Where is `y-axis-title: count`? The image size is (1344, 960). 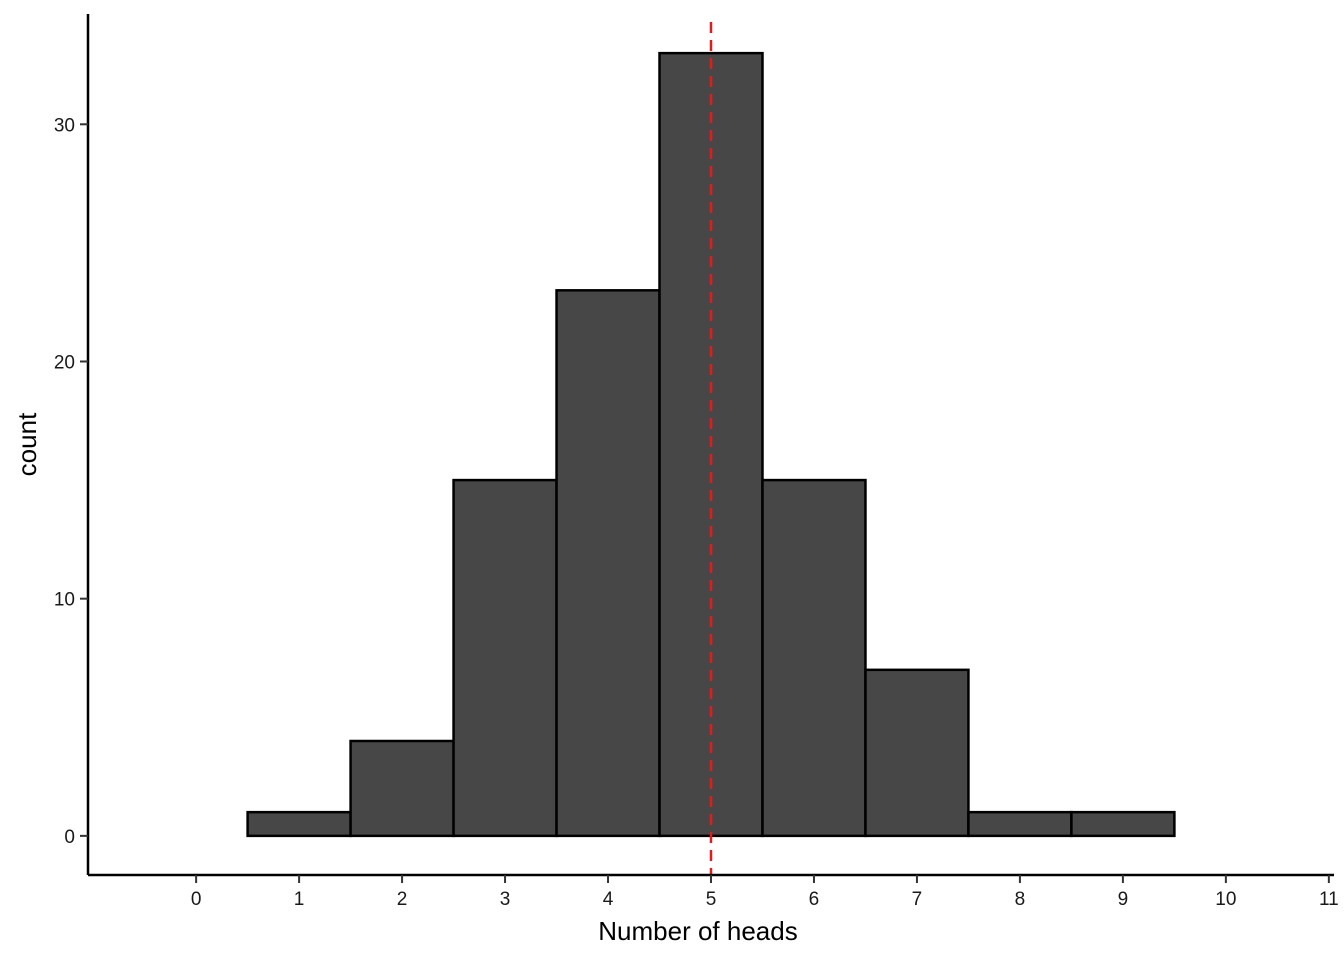
y-axis-title: count is located at coordinates (27, 444).